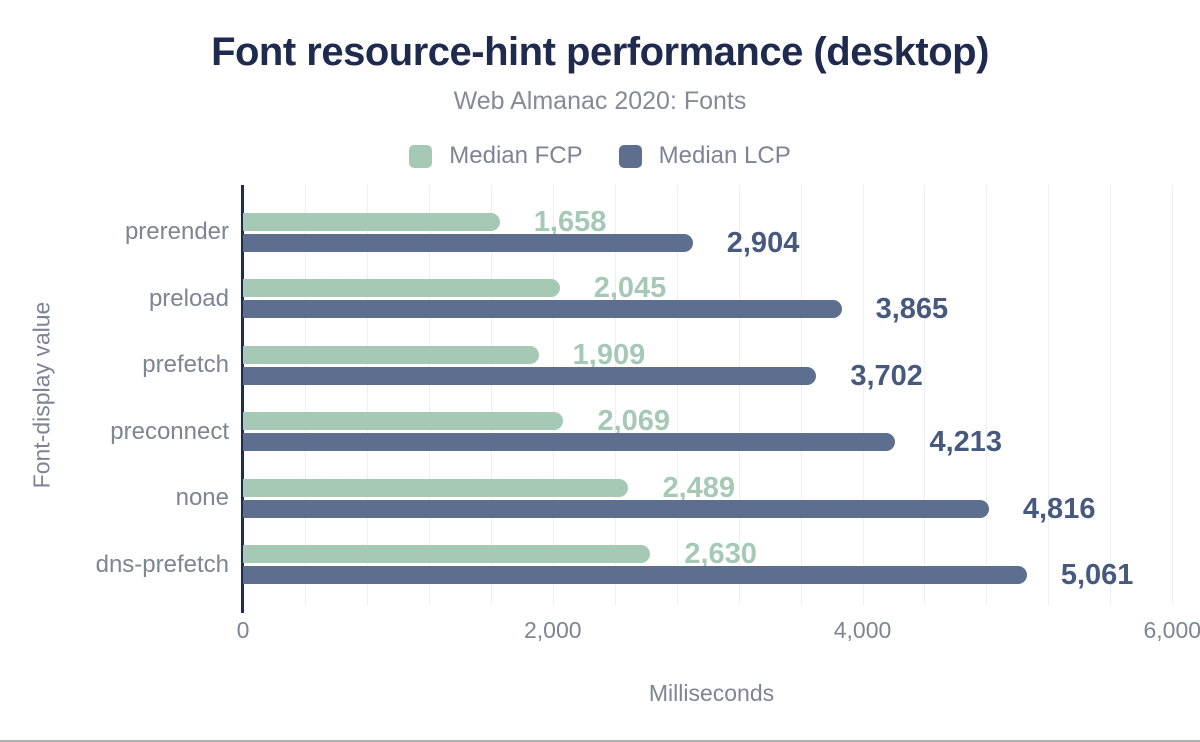  I want to click on bar-value-label: 2,045, so click(630, 288).